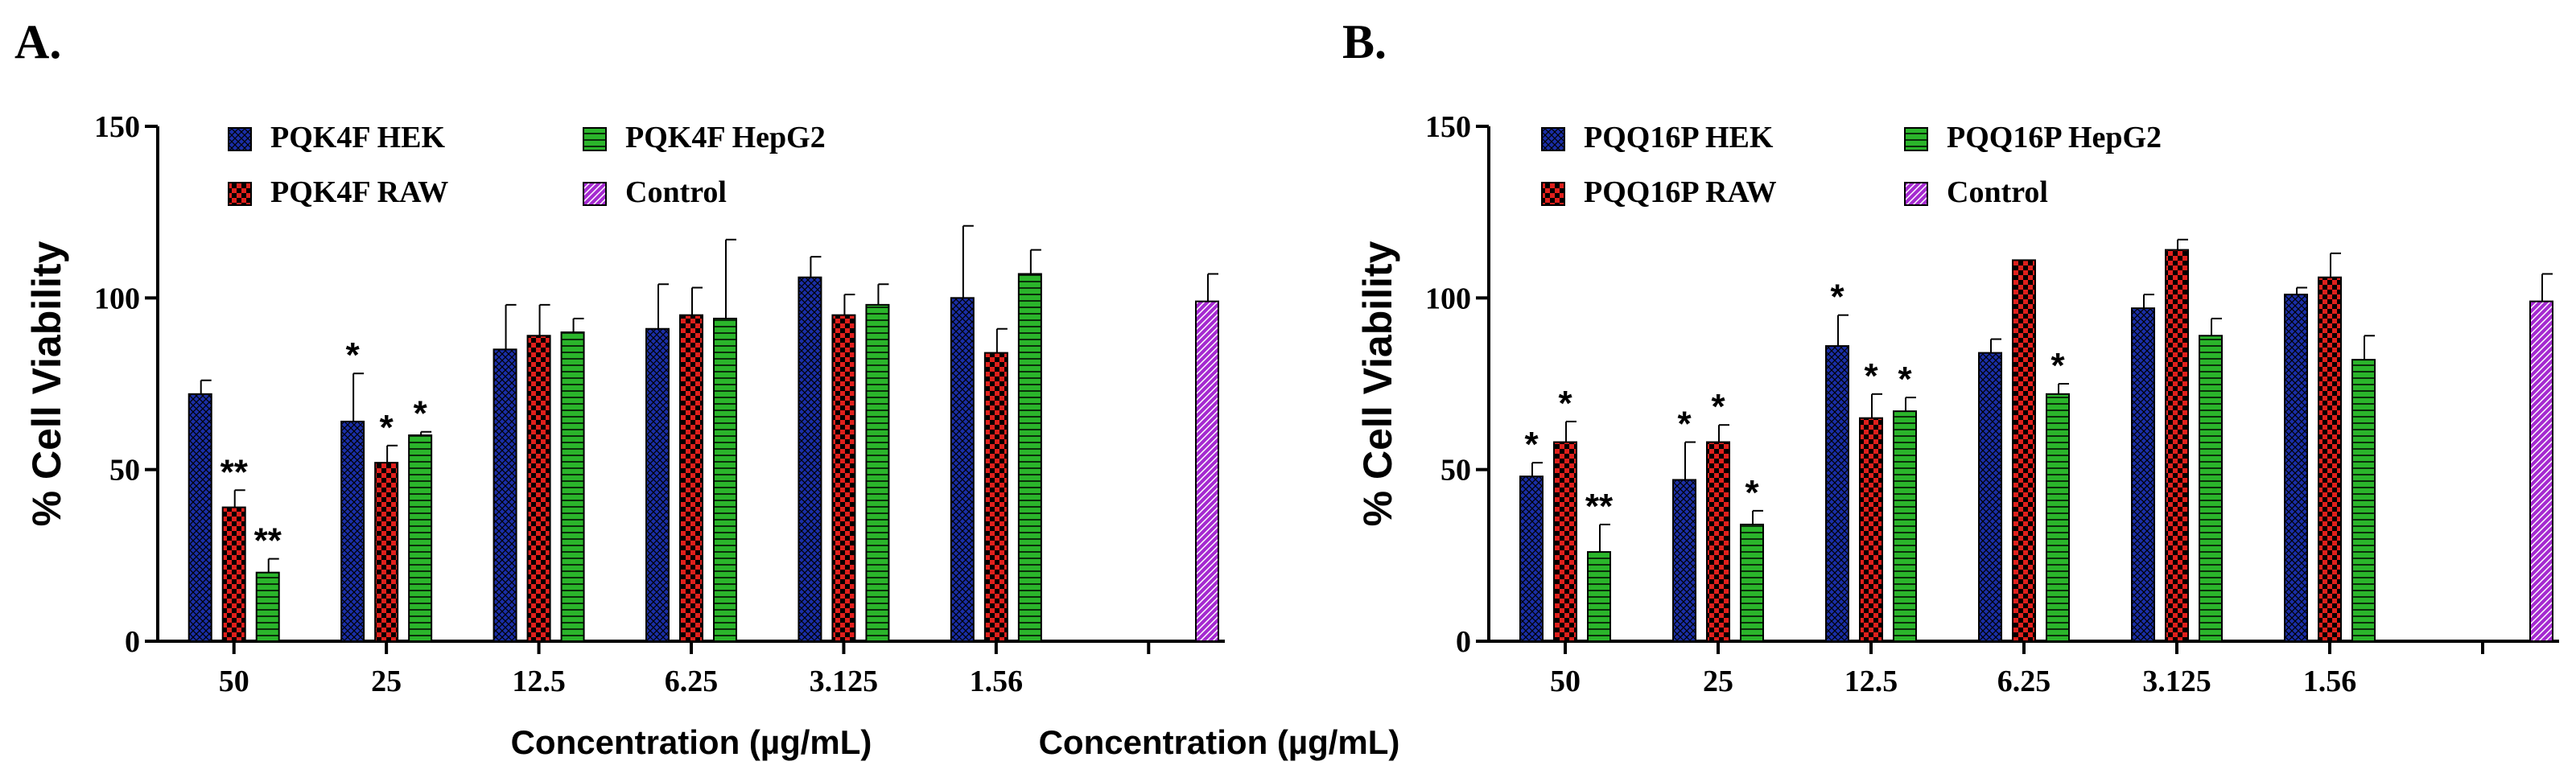  Describe the element at coordinates (37, 41) in the screenshot. I see `panel-label: A.` at that location.